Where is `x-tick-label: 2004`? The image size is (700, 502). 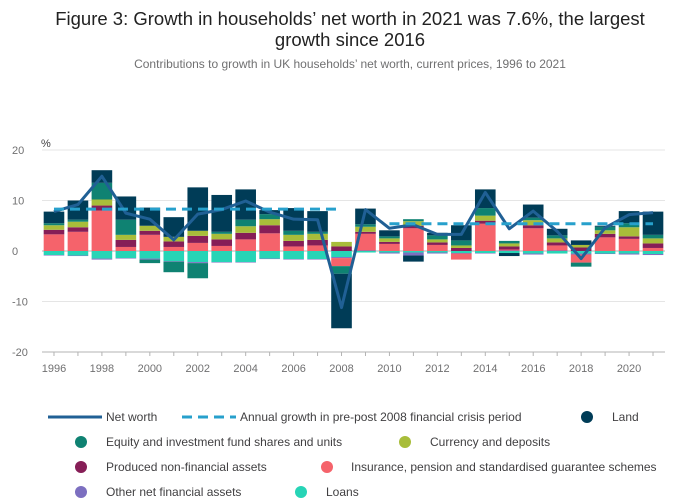
x-tick-label: 2004 is located at coordinates (245, 369).